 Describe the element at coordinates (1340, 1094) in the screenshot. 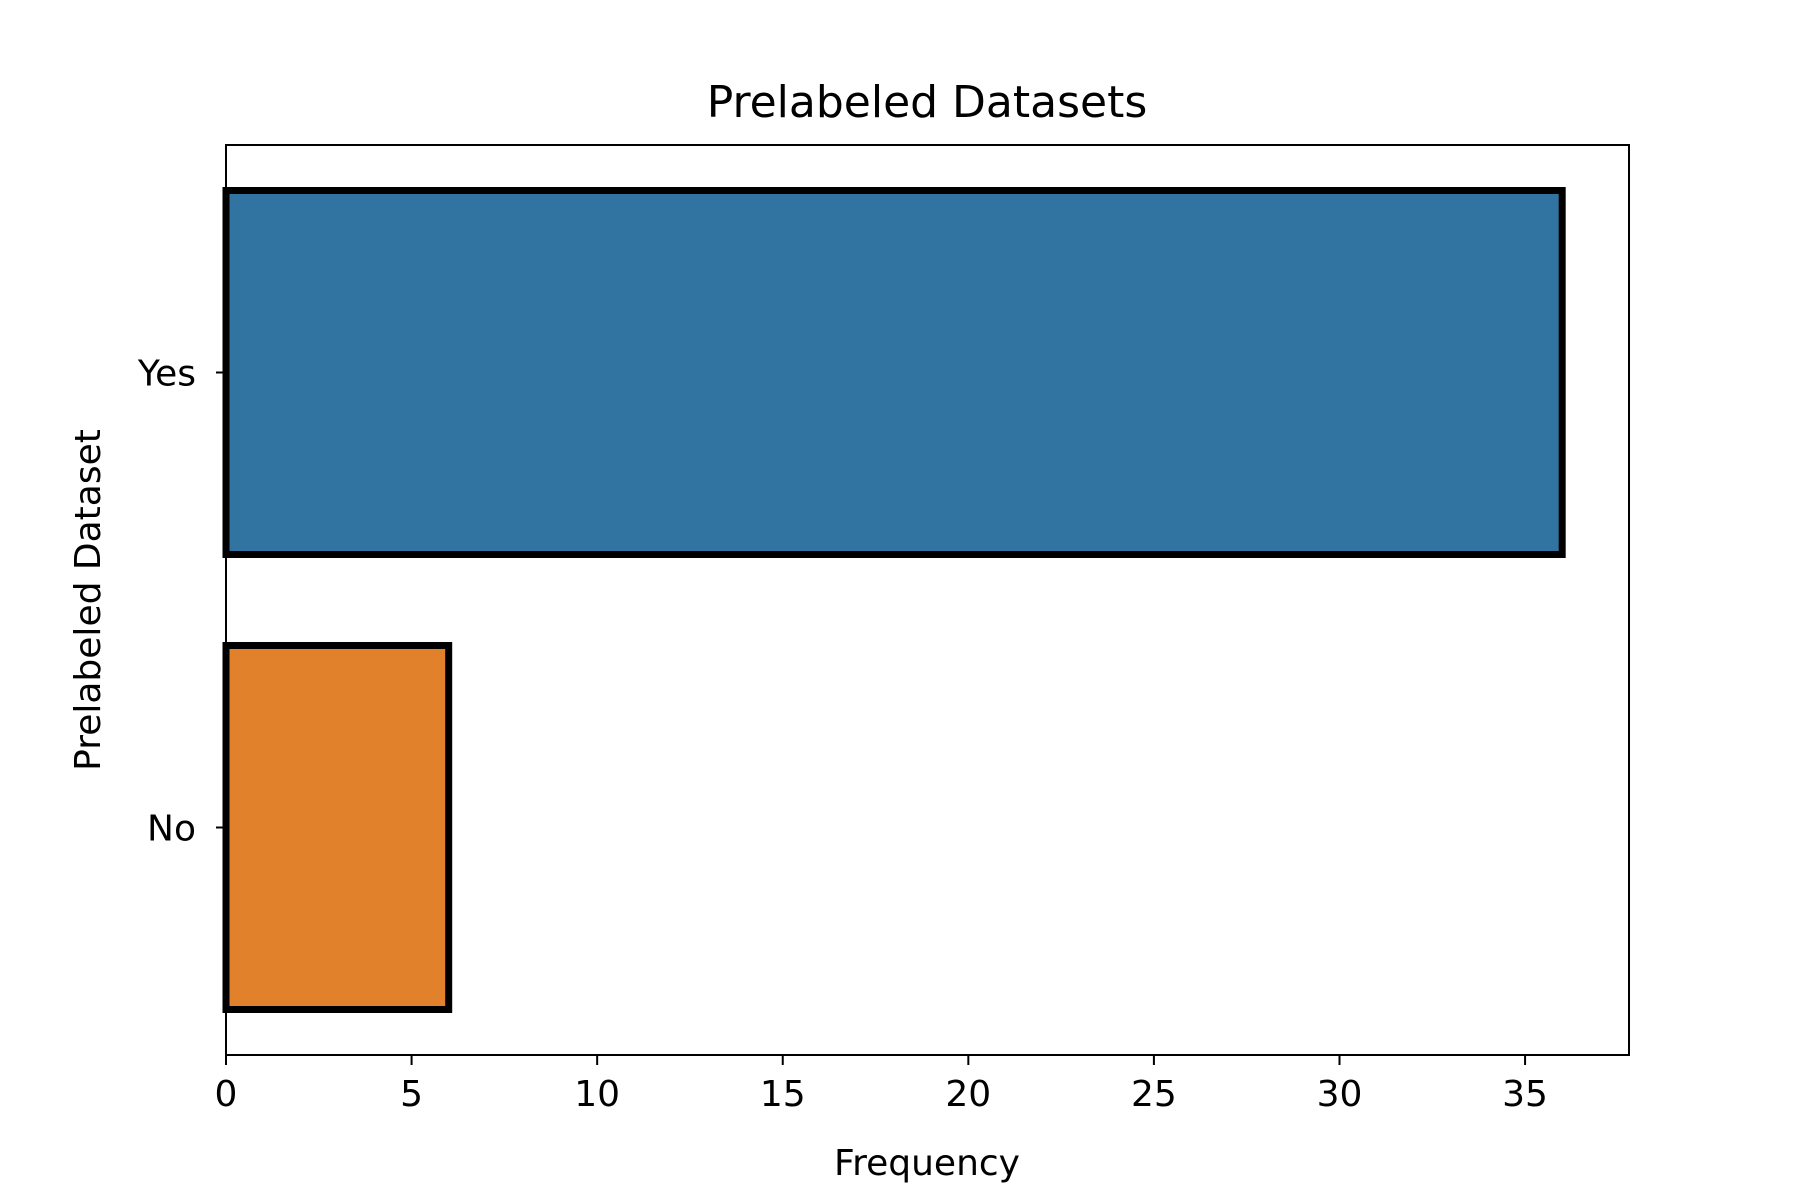

I see `x-tick-label: 30` at that location.